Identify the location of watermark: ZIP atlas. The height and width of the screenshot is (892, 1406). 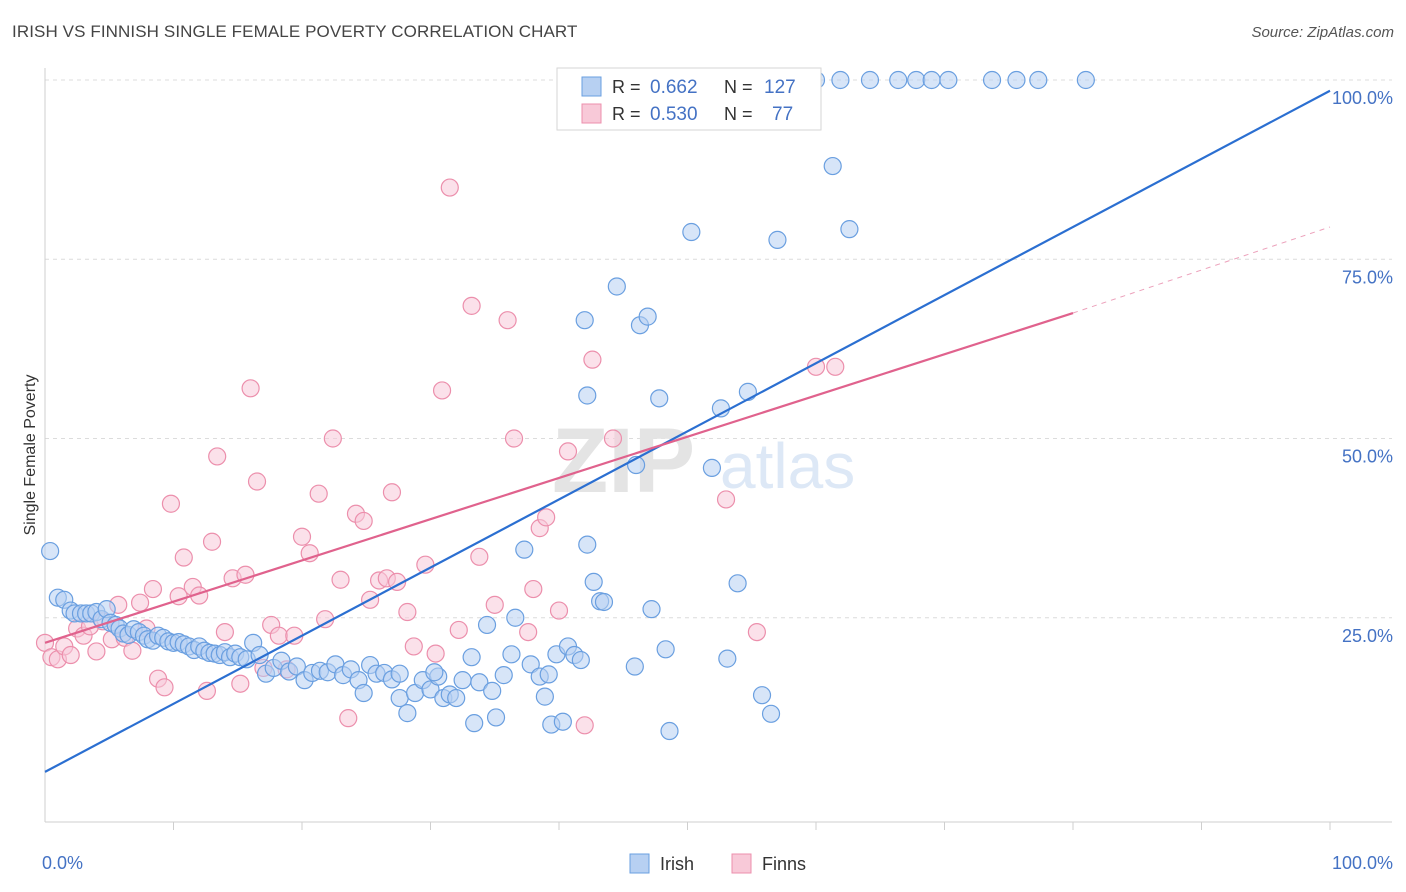
(703, 461).